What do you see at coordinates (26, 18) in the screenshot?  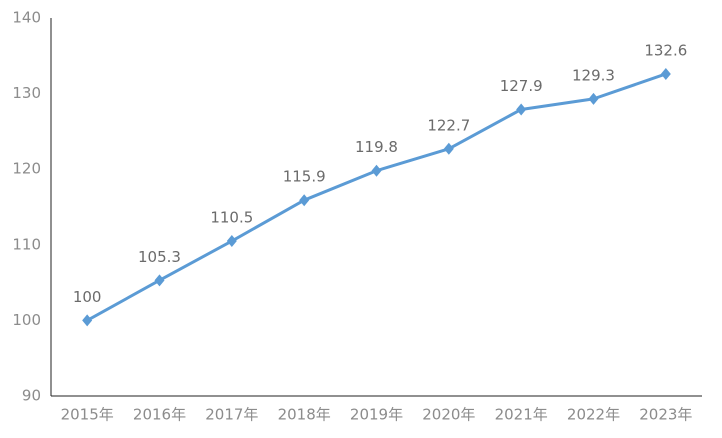 I see `y-tick-label: 140` at bounding box center [26, 18].